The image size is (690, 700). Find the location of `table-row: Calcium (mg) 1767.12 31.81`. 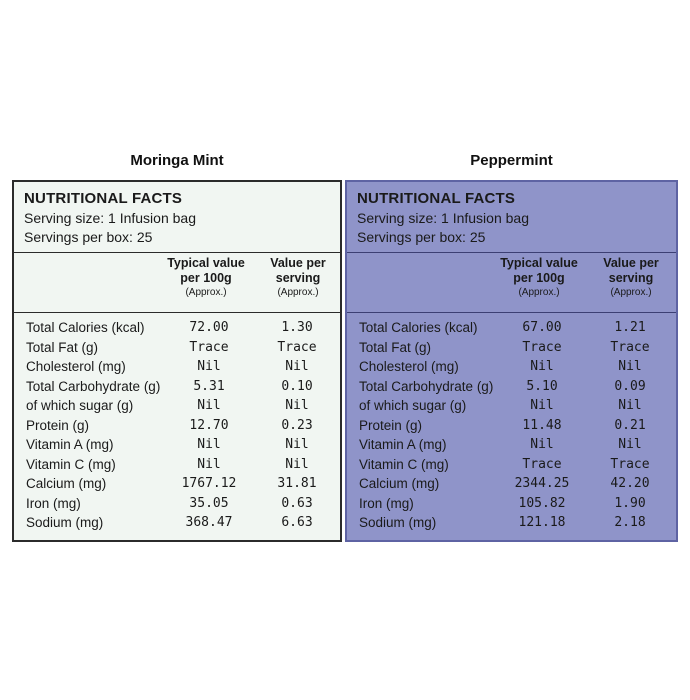

table-row: Calcium (mg) 1767.12 31.81 is located at coordinates (177, 484).